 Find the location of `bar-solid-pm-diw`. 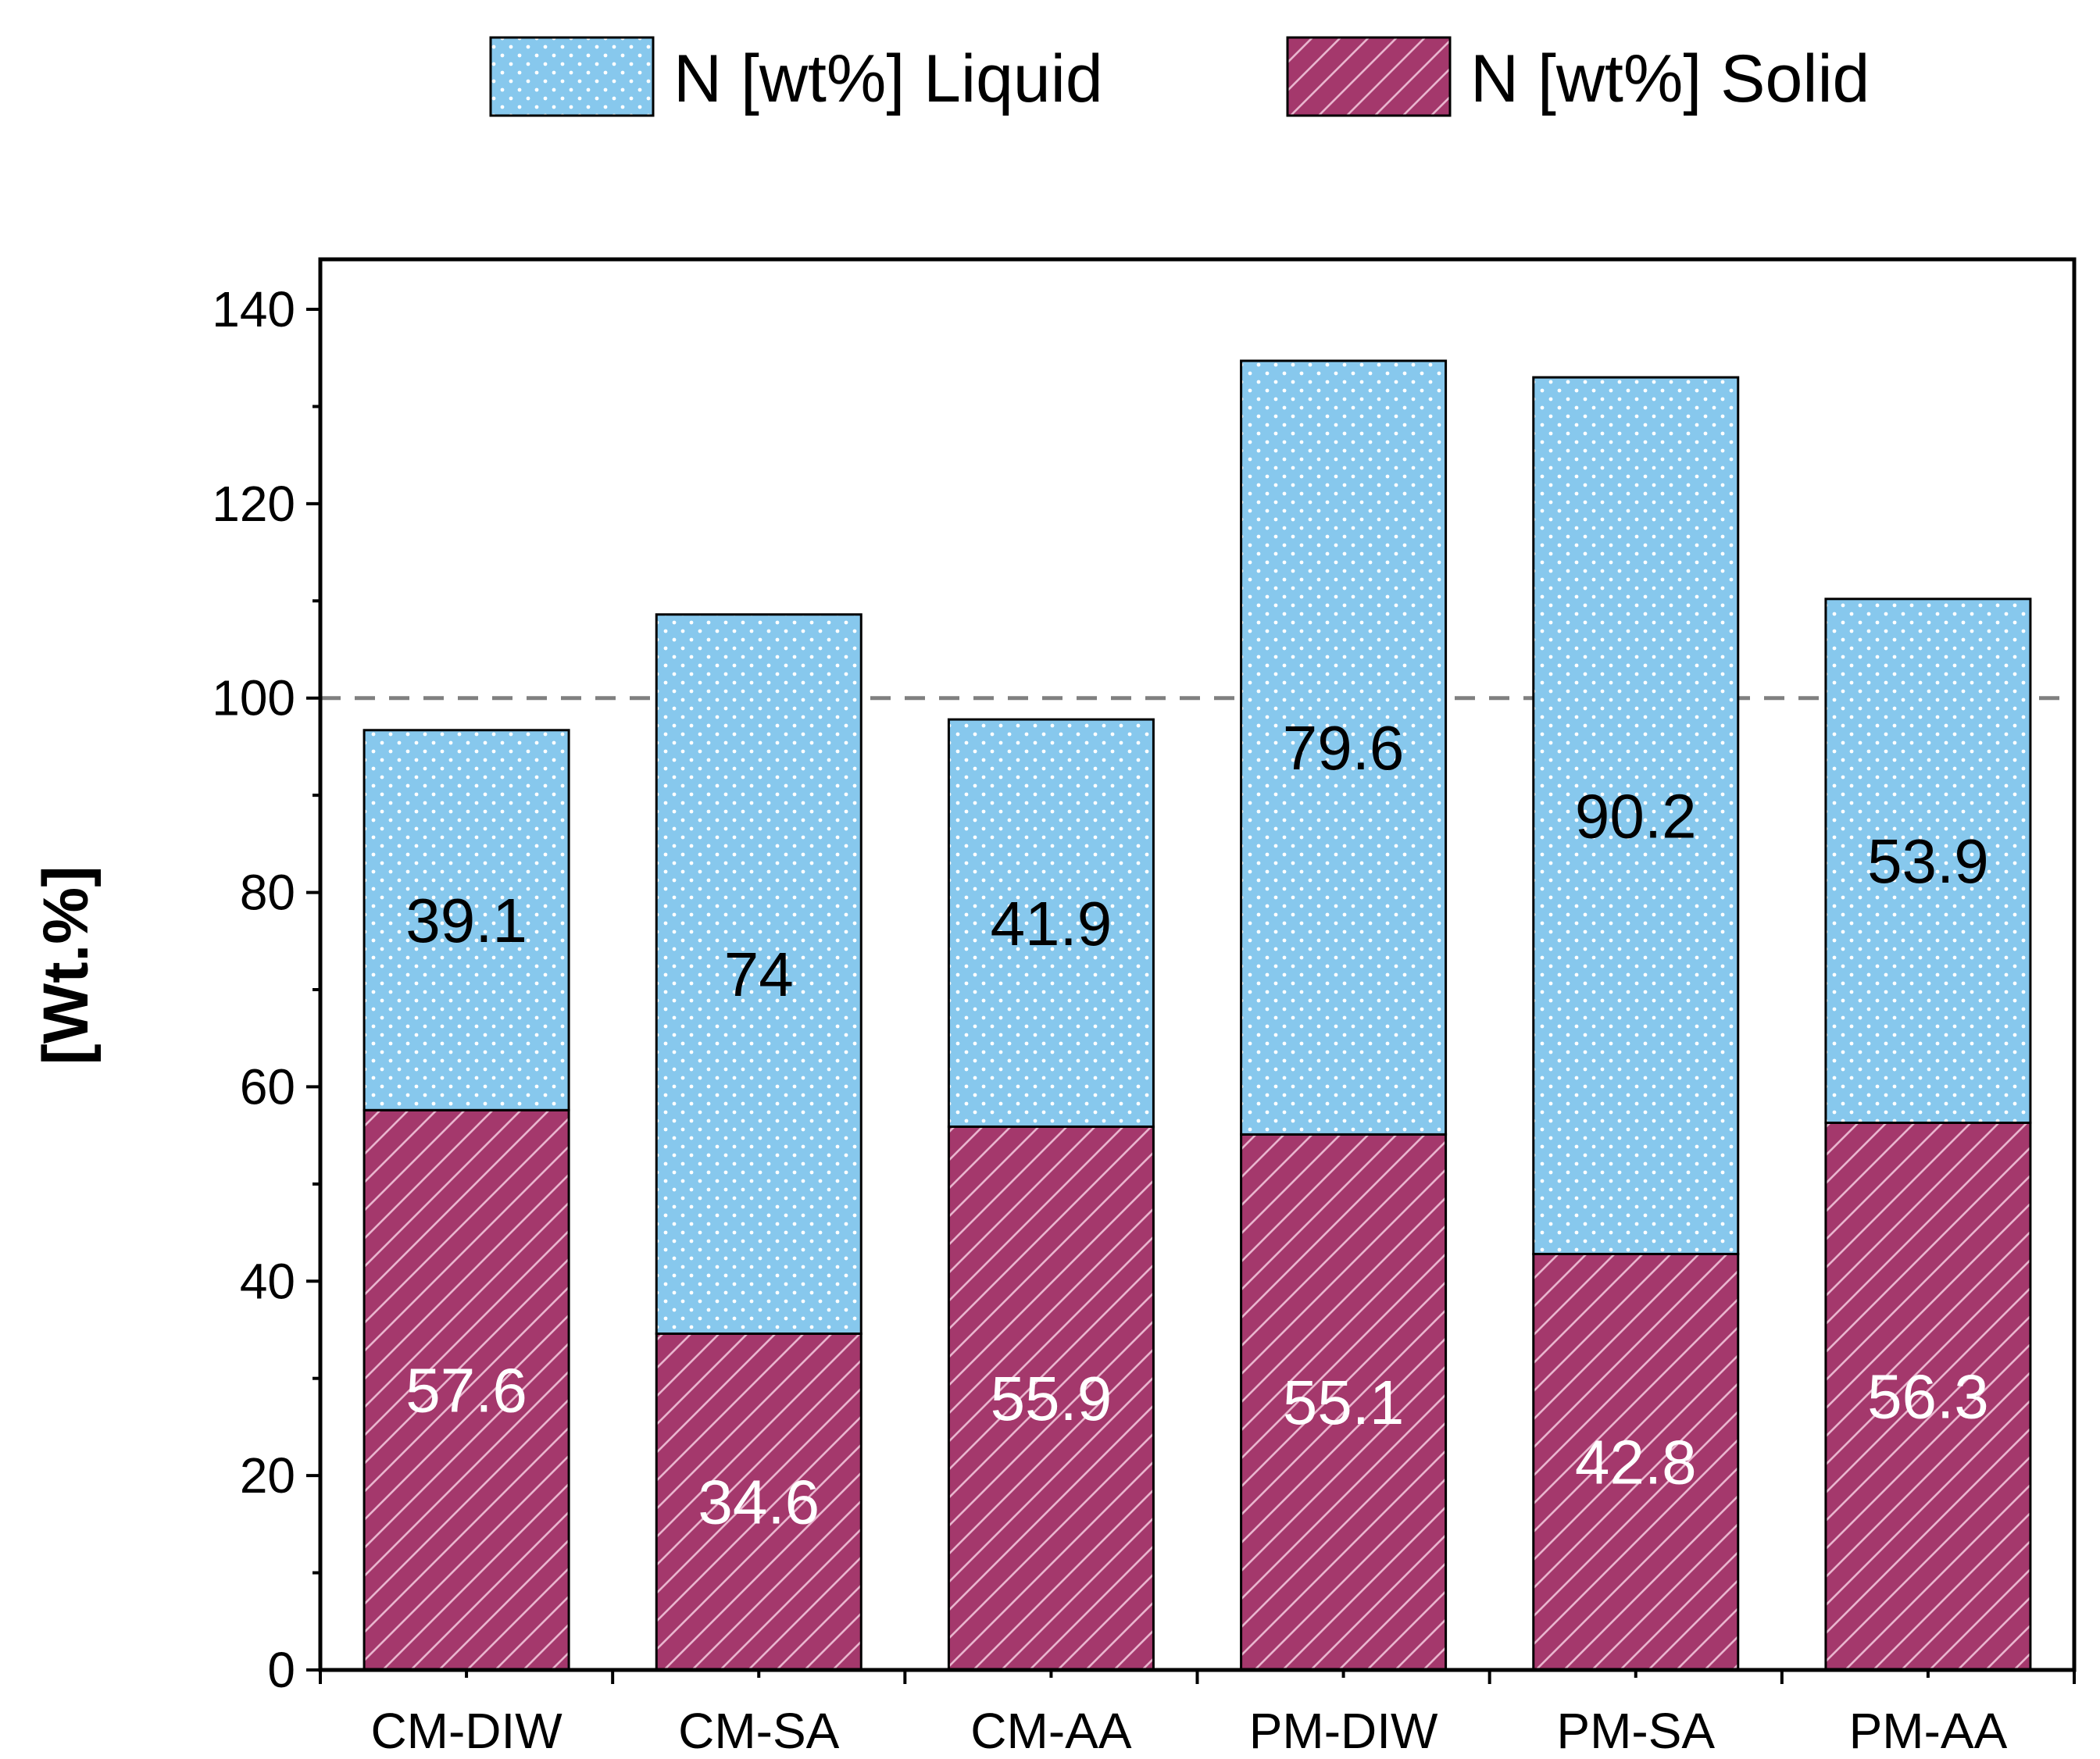

bar-solid-pm-diw is located at coordinates (1344, 1403).